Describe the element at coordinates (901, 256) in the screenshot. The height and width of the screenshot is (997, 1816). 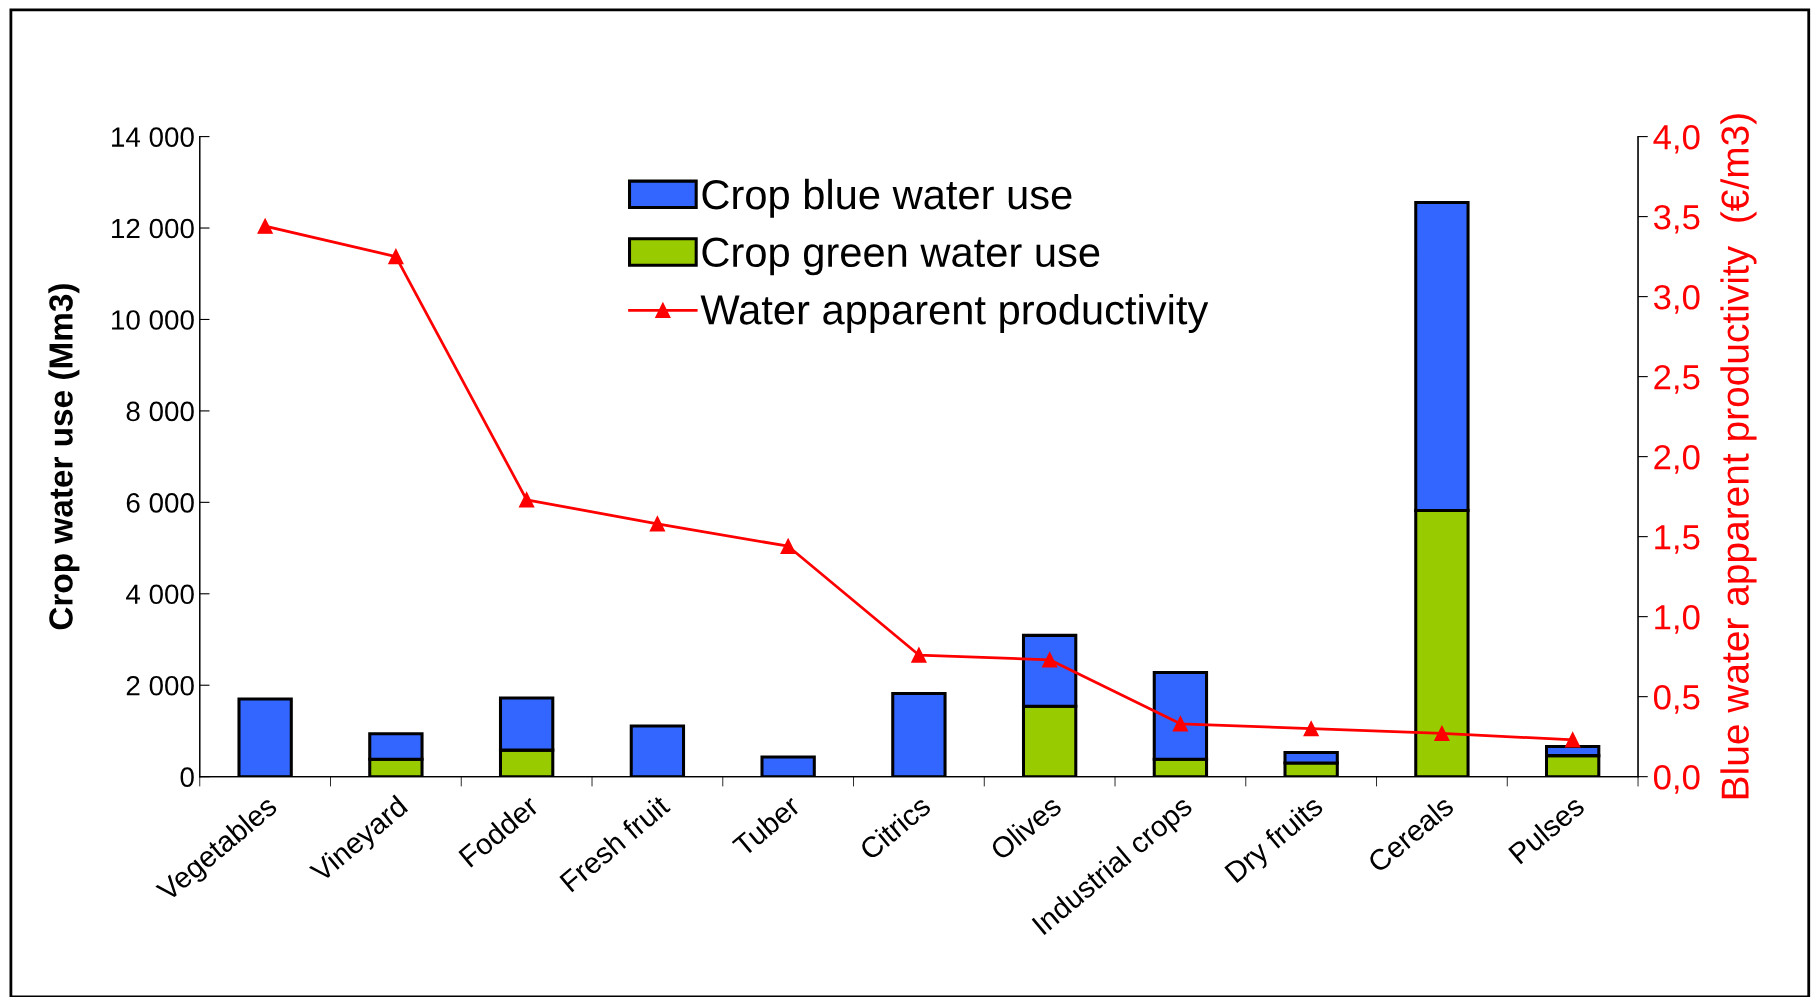
I see `legend-label: Crop green water use` at that location.